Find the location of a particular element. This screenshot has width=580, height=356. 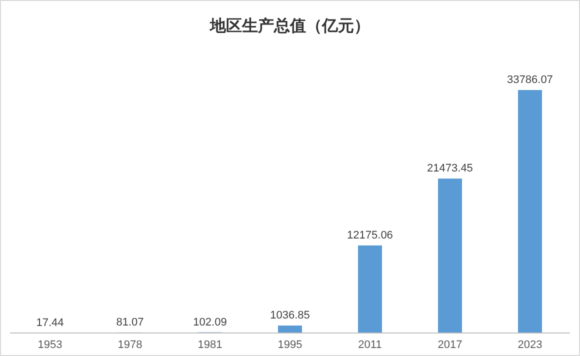

data-label: 33786.07 is located at coordinates (530, 80).